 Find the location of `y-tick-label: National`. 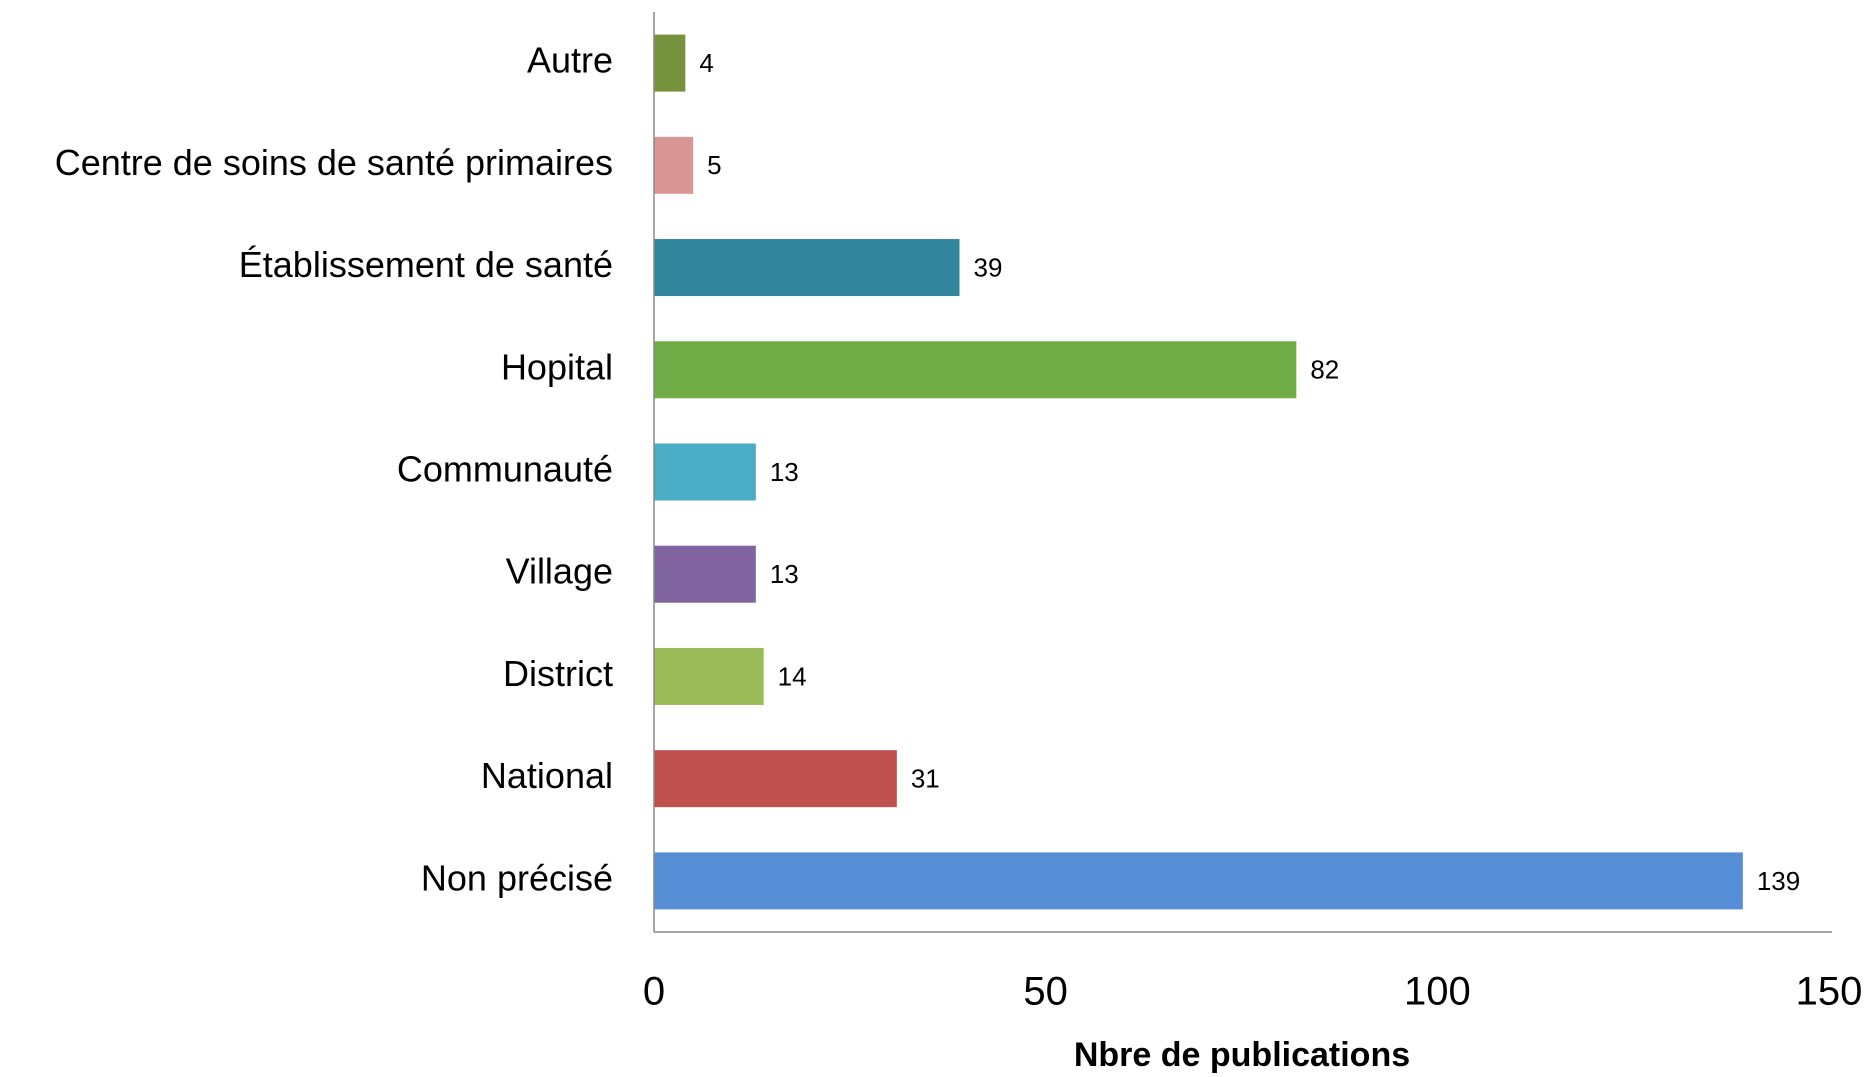

y-tick-label: National is located at coordinates (547, 775).